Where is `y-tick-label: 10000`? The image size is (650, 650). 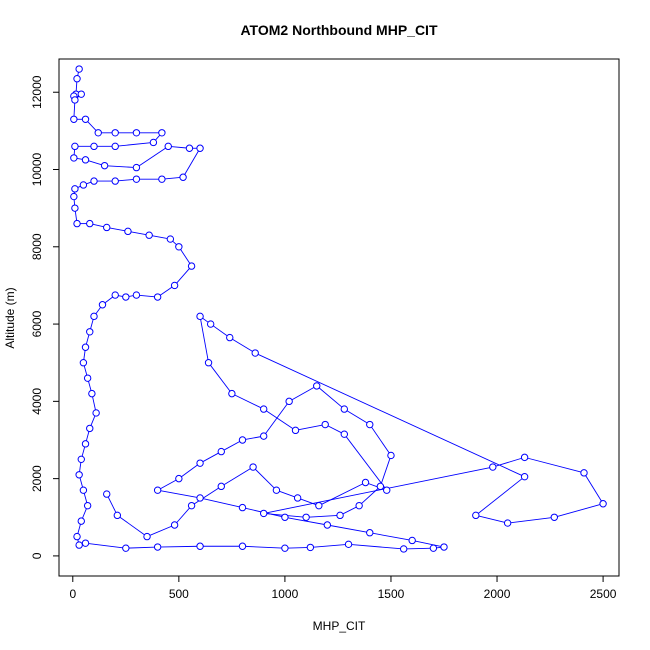 y-tick-label: 10000 is located at coordinates (37, 170).